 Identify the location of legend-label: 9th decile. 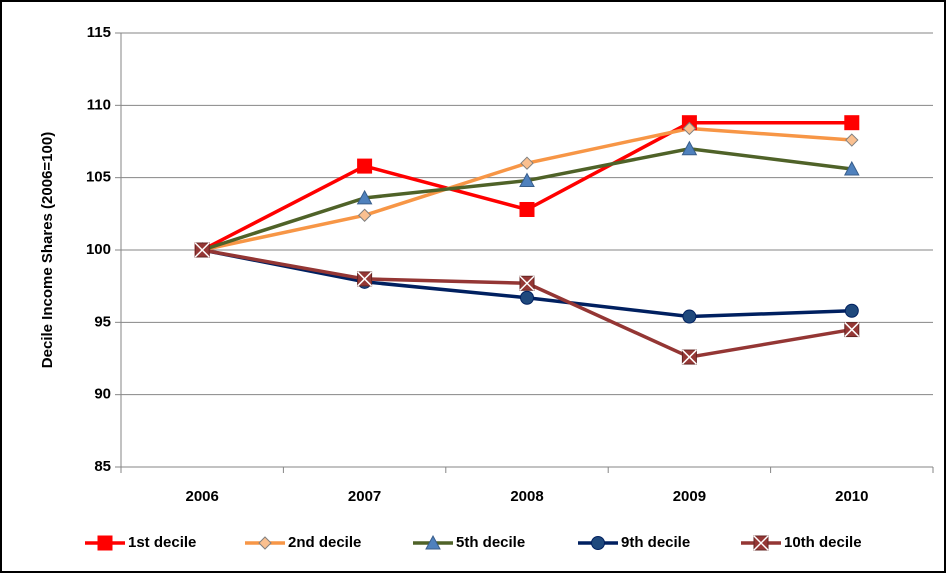
(655, 542).